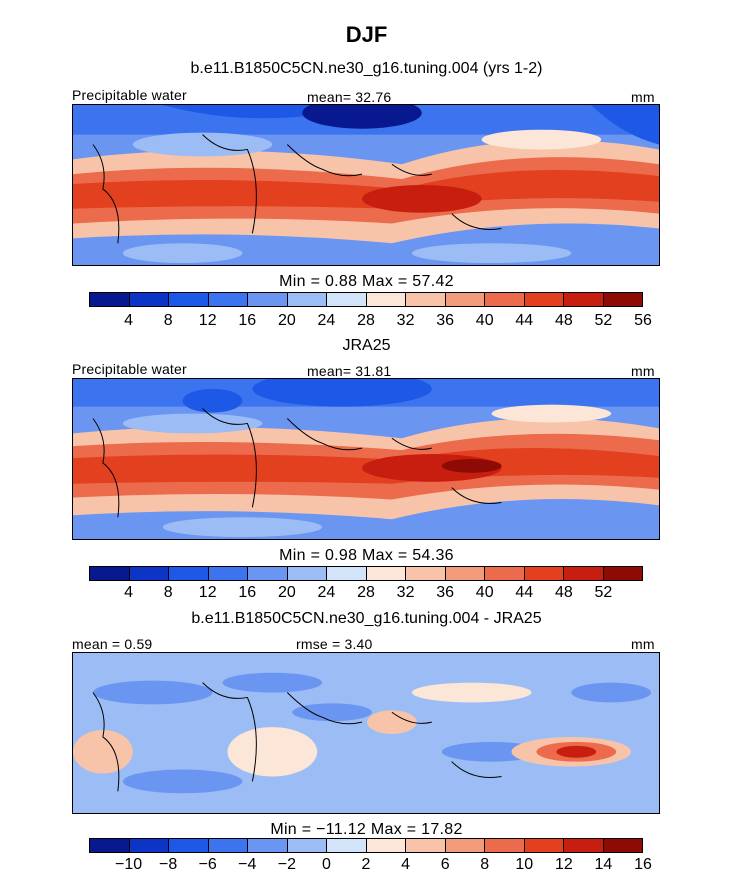  I want to click on colorbar-tick-label: −2, so click(286, 864).